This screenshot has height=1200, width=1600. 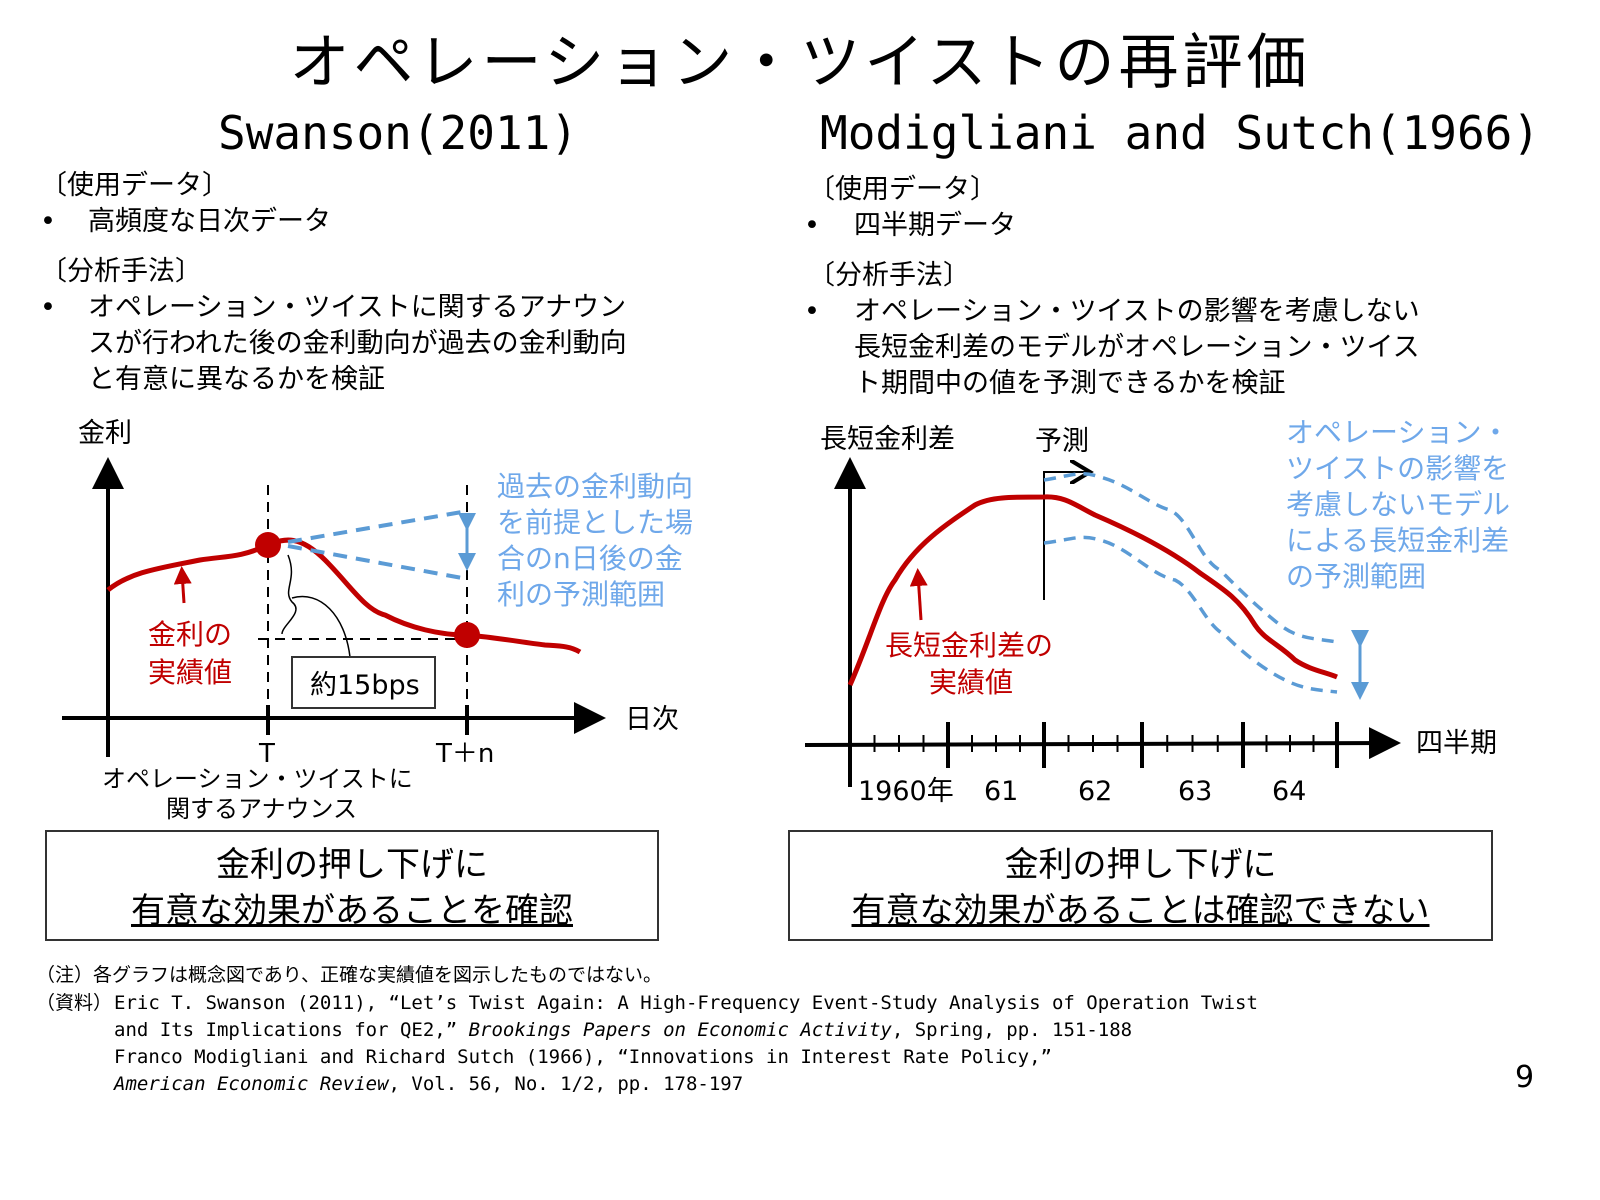 What do you see at coordinates (595, 486) in the screenshot?
I see `forecast-label-1: 過去の金利動向` at bounding box center [595, 486].